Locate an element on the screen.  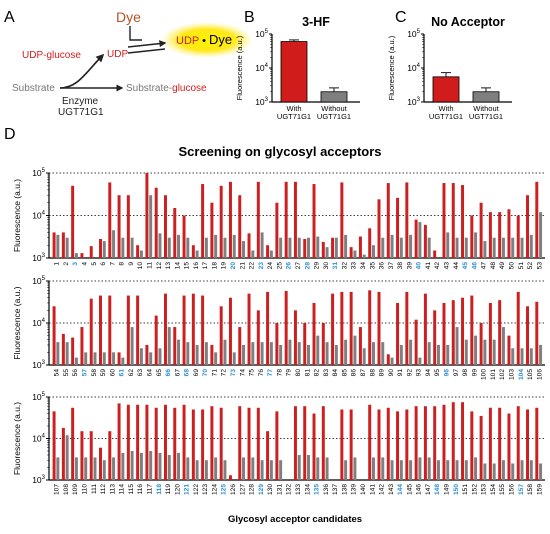
screening-row-1-y-tick-label: 105 is located at coordinates (38, 173).